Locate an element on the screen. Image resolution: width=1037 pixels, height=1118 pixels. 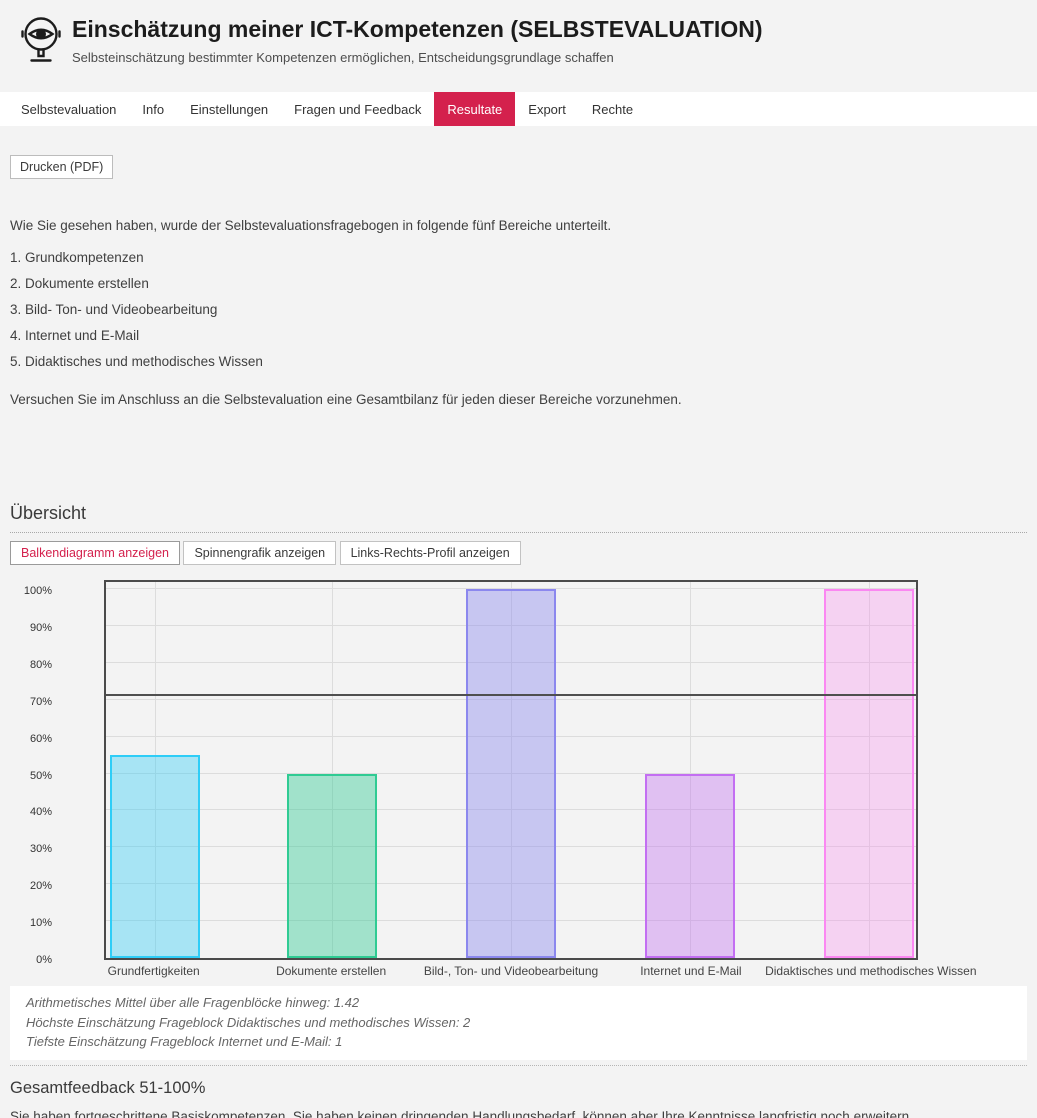
bar-dokumente-erstellen is located at coordinates (331, 865).